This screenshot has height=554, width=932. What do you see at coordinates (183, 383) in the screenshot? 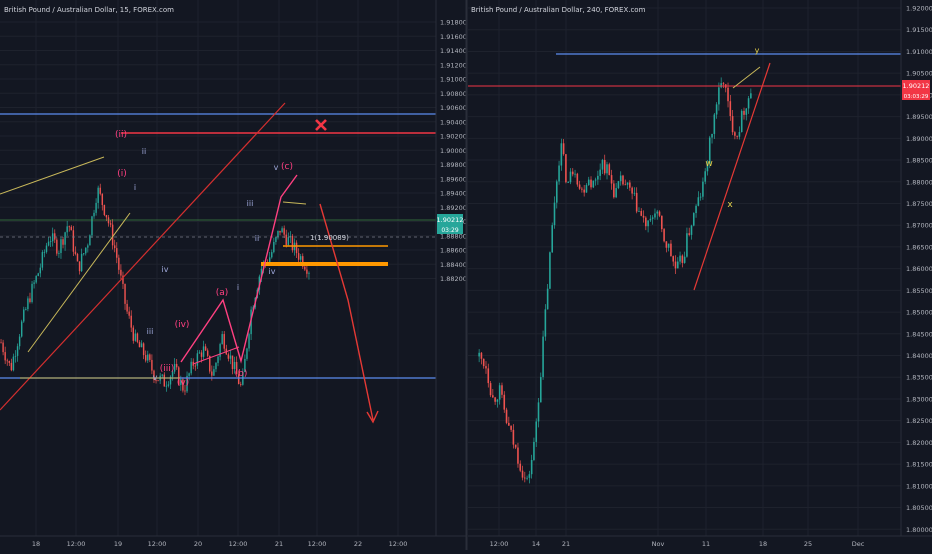
I see `wave-label: (v)` at bounding box center [183, 383].